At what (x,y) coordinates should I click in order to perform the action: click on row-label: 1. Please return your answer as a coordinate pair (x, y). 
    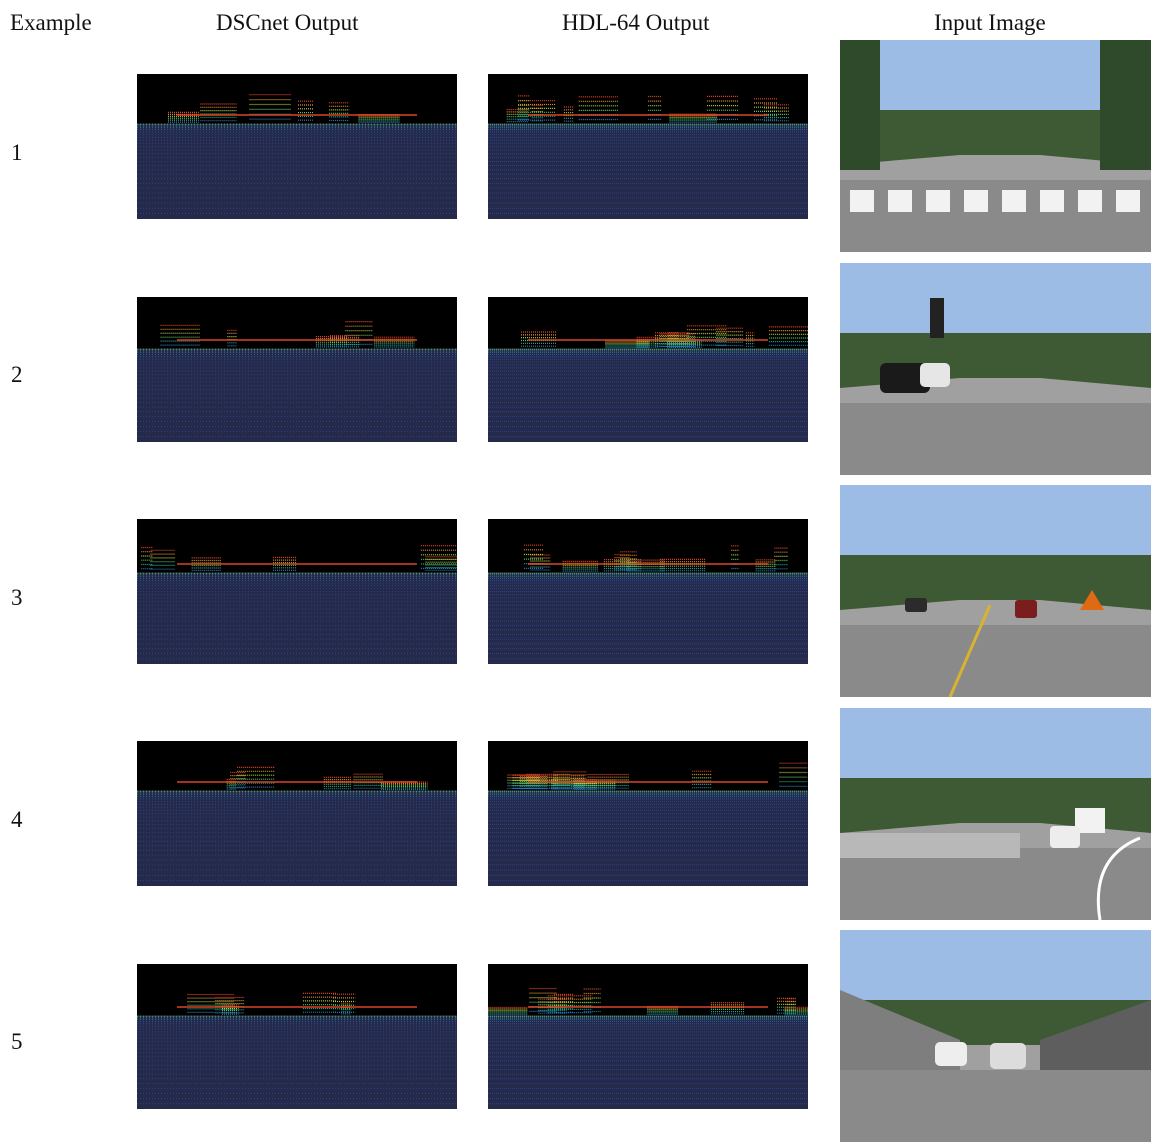
    Looking at the image, I should click on (17, 152).